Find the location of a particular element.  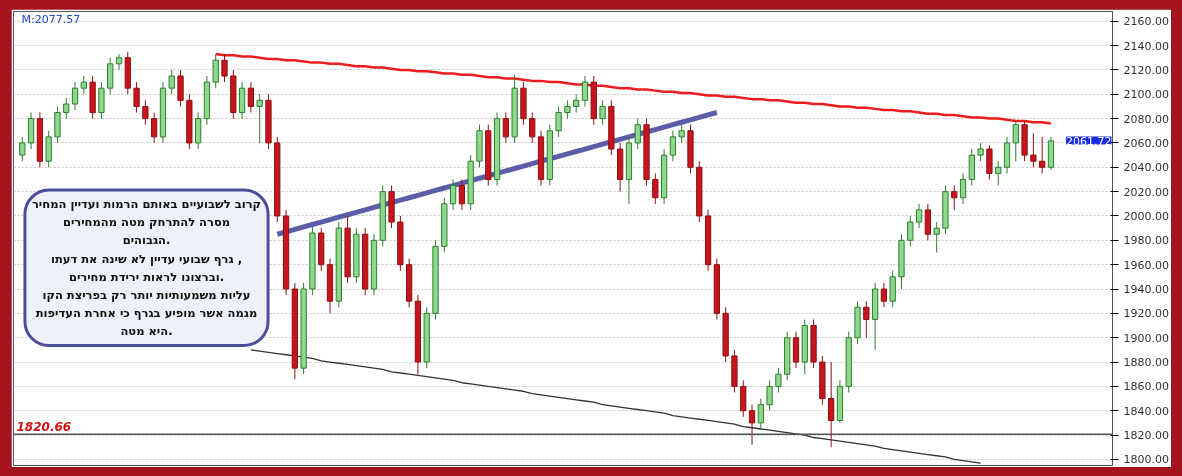

y-tick-label: 2160.00 is located at coordinates (1146, 22).